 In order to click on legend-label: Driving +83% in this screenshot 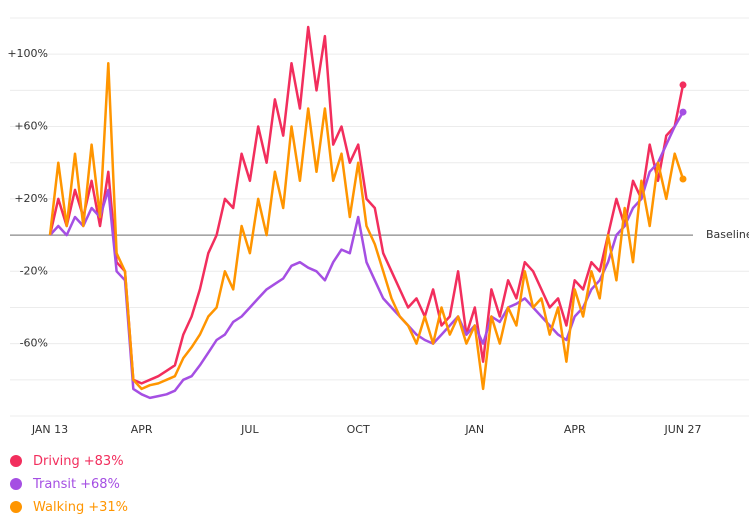, I will do `click(78, 461)`.